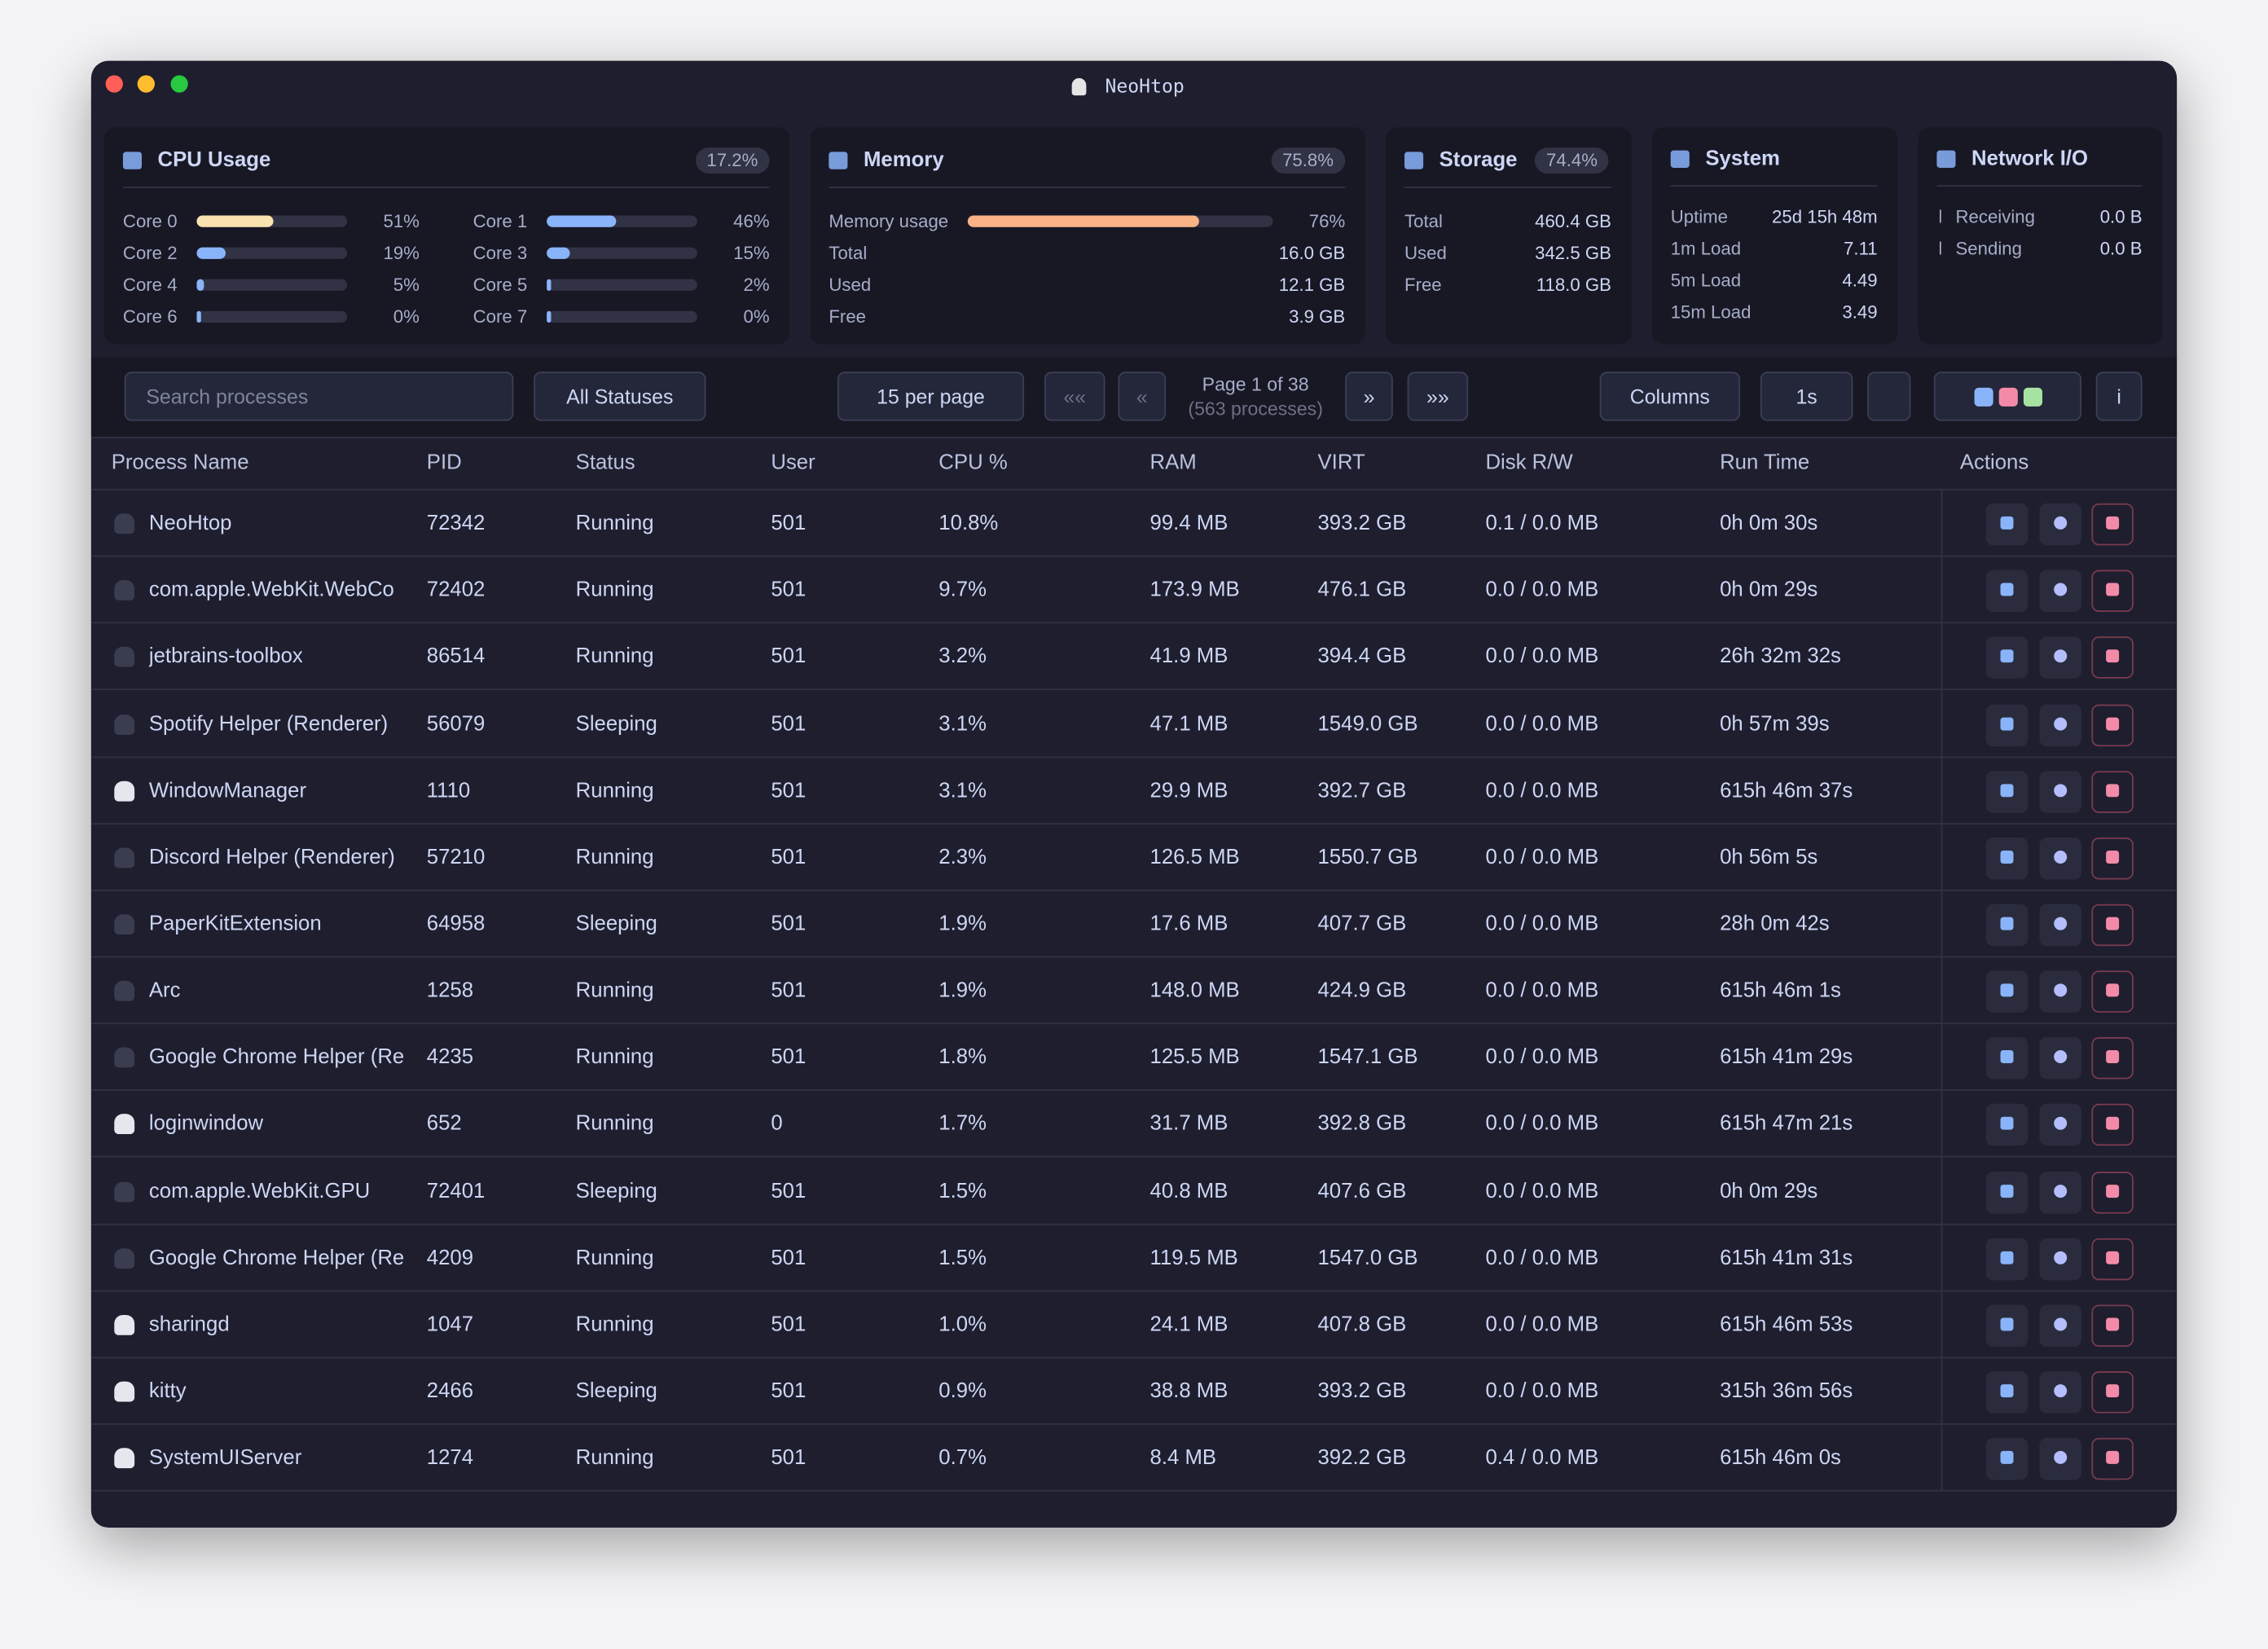  Describe the element at coordinates (1317, 317) in the screenshot. I see `stat-value: 3.9 GB` at that location.